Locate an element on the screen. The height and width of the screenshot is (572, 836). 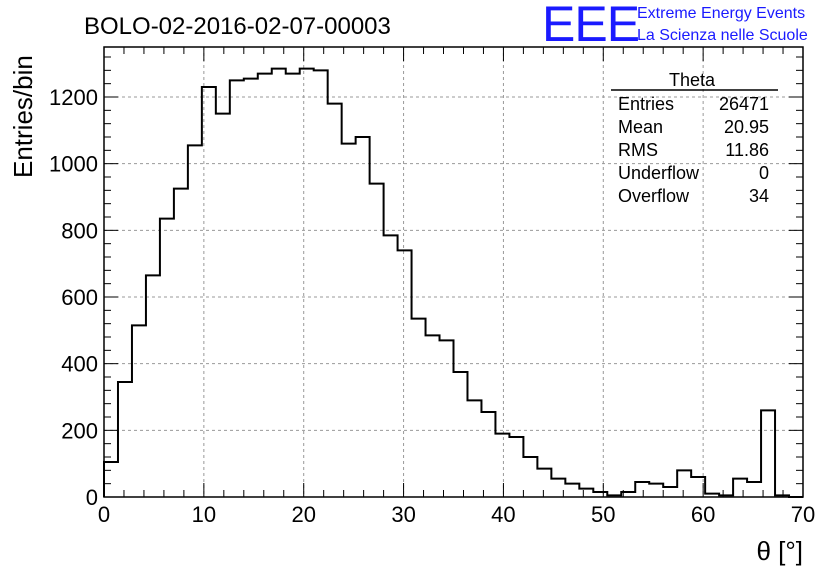
stats-value: 11.86 is located at coordinates (747, 150).